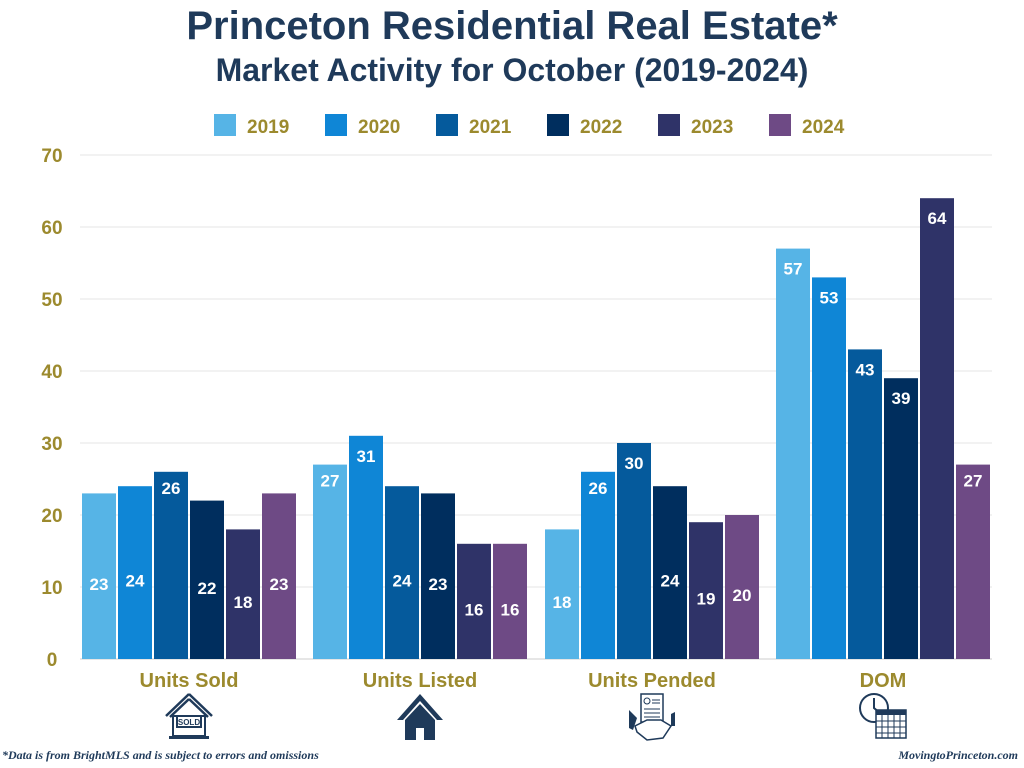 Image resolution: width=1024 pixels, height=768 pixels. I want to click on legend-label: 2021, so click(490, 127).